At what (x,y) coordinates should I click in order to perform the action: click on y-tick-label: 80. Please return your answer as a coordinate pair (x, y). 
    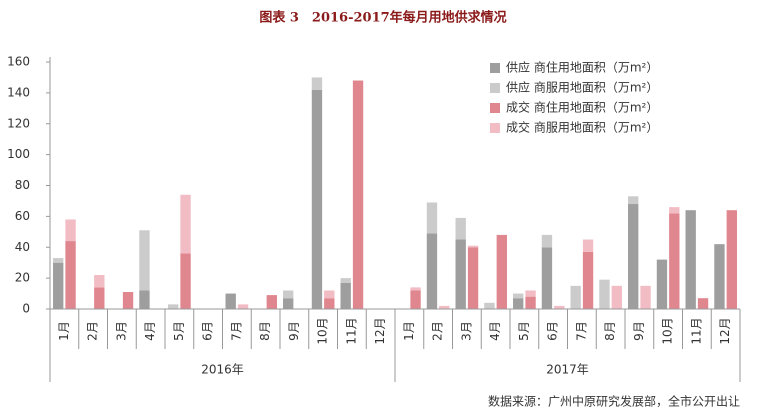
    Looking at the image, I should click on (22, 185).